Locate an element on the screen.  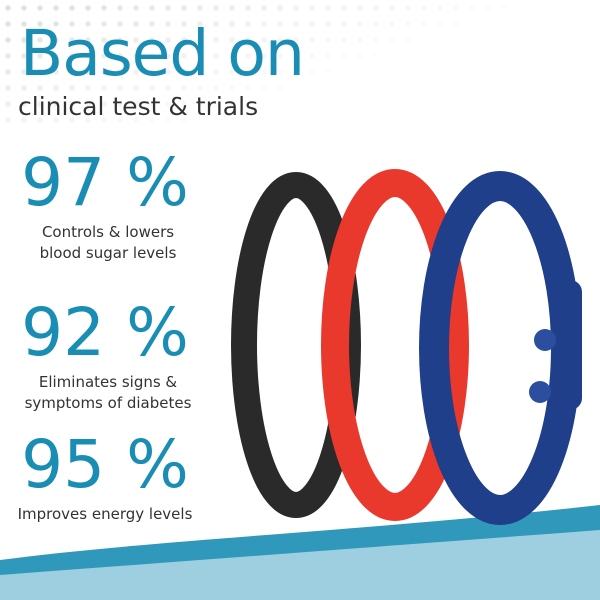
stat-energy: 95 % Improves energy levels is located at coordinates (105, 478).